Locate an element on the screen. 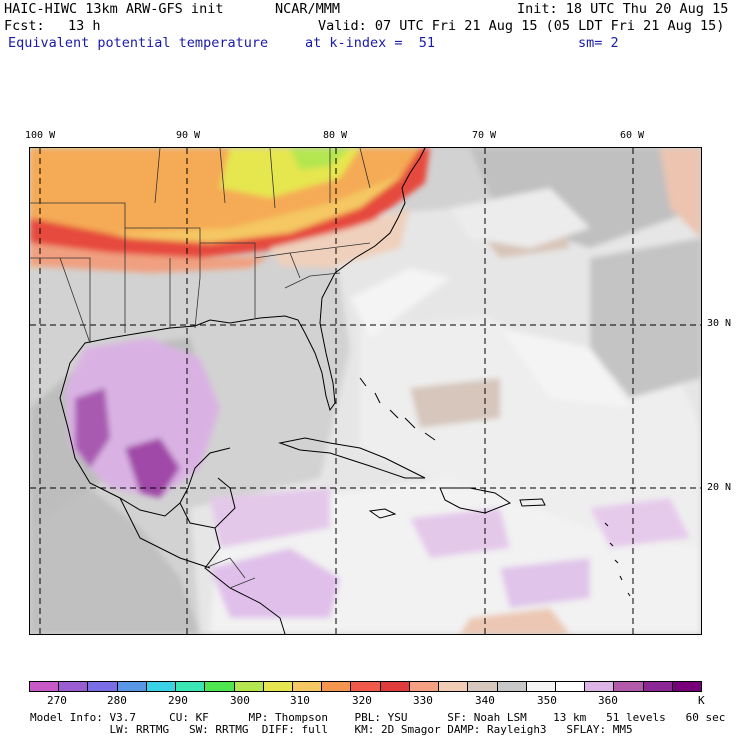 The image size is (740, 740). jamaica-outline is located at coordinates (382, 513).